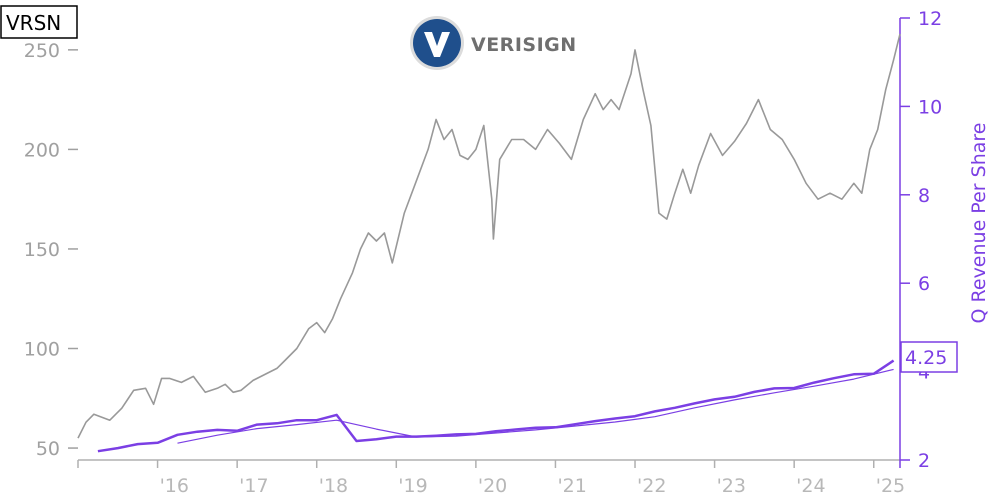 This screenshot has width=1000, height=500. Describe the element at coordinates (492, 486) in the screenshot. I see `x-tick-label: '20` at that location.